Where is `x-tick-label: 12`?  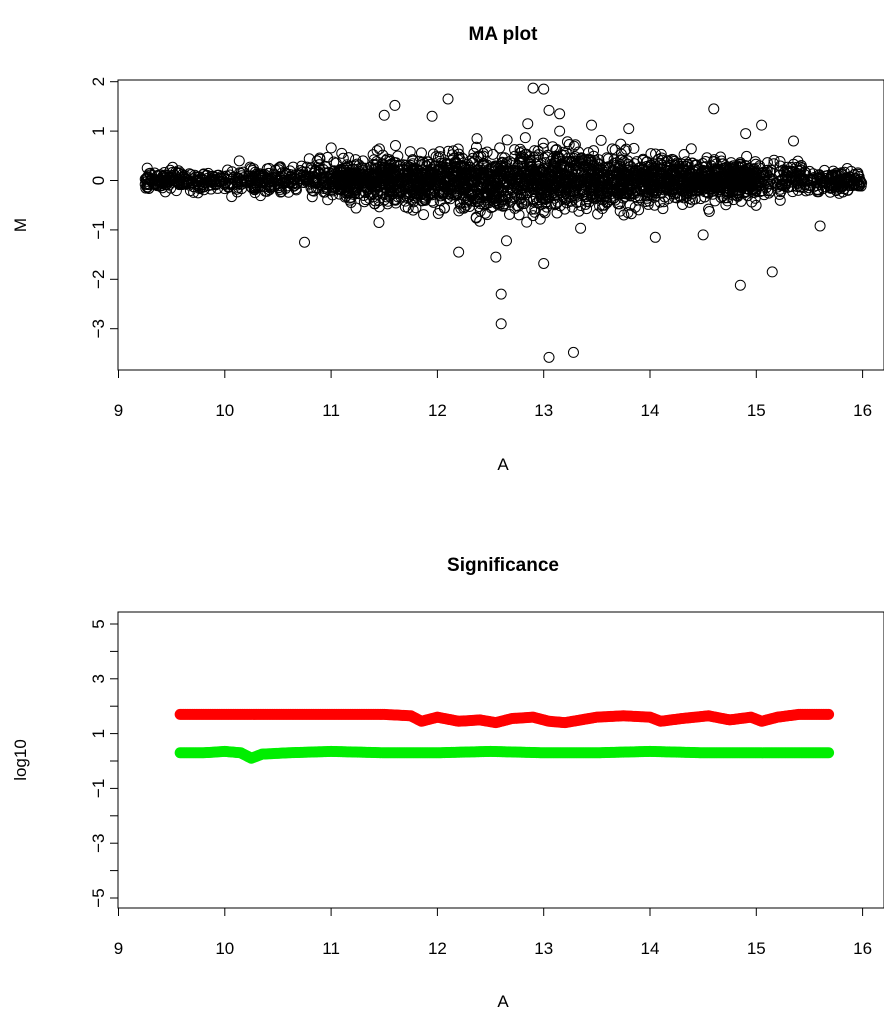 x-tick-label: 12 is located at coordinates (437, 948).